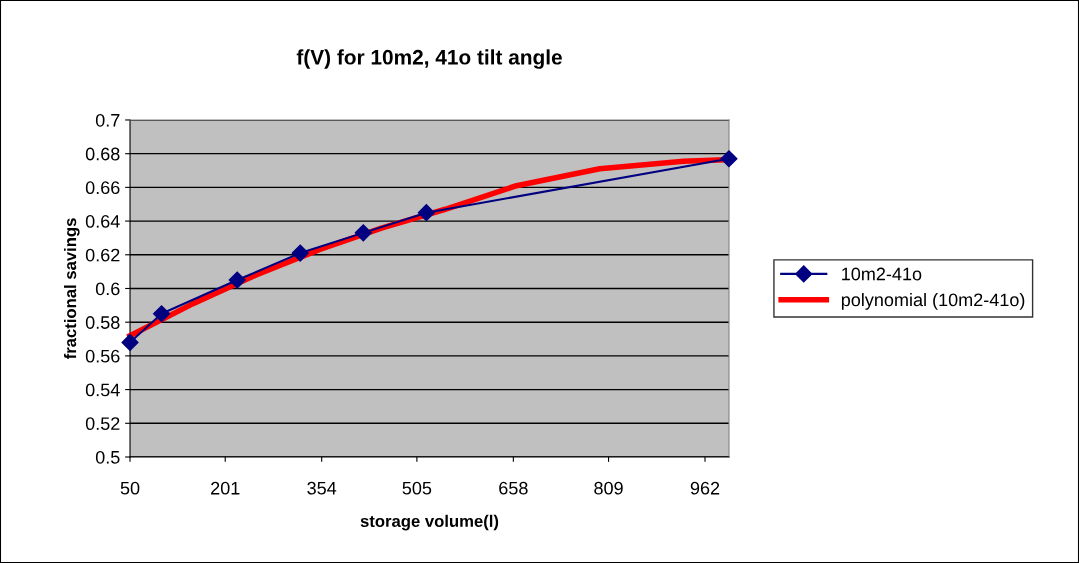 The image size is (1079, 563). What do you see at coordinates (102, 188) in the screenshot?
I see `y-tick-label: 0.66` at bounding box center [102, 188].